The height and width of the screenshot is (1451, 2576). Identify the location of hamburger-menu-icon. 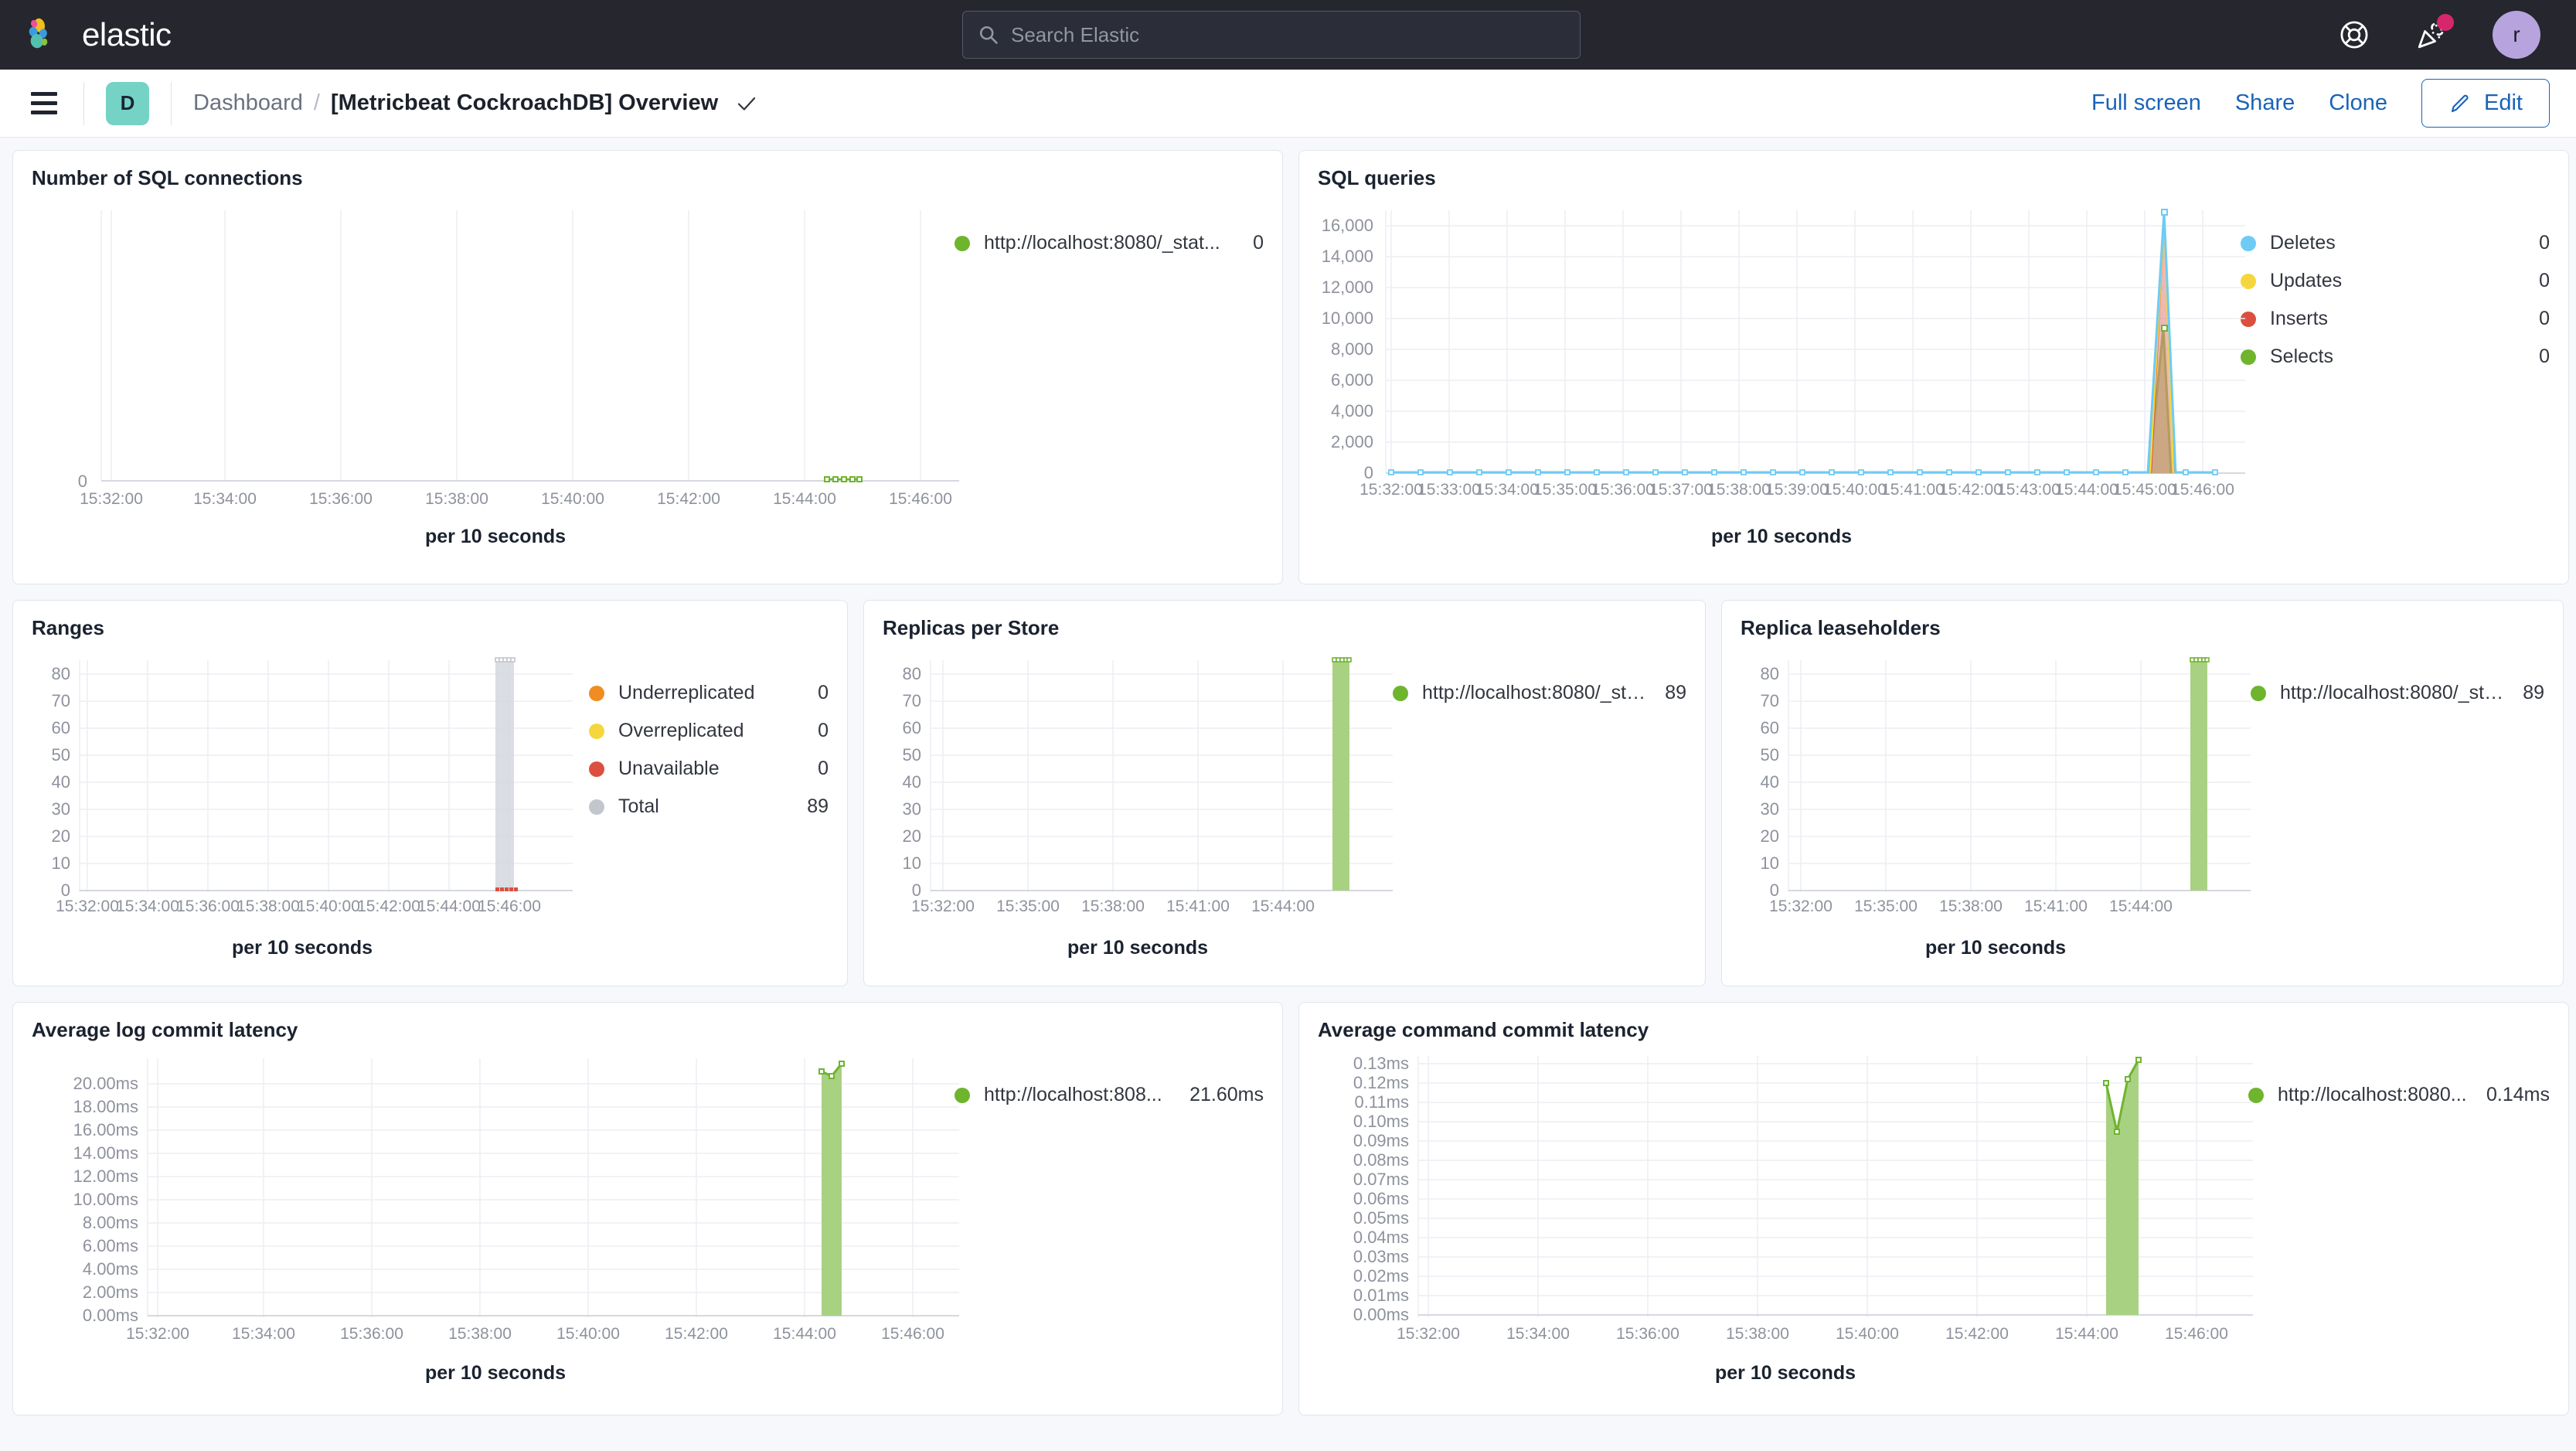
(44, 103).